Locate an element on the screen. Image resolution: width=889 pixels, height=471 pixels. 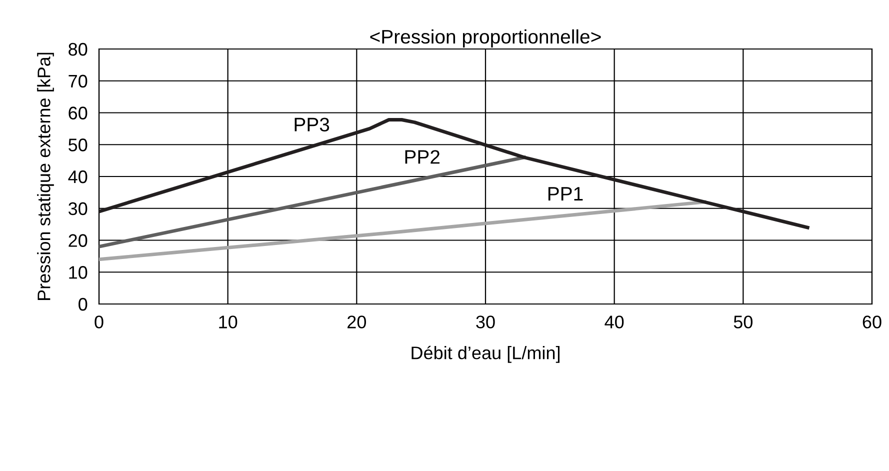
y-tick-label: 10 is located at coordinates (78, 272).